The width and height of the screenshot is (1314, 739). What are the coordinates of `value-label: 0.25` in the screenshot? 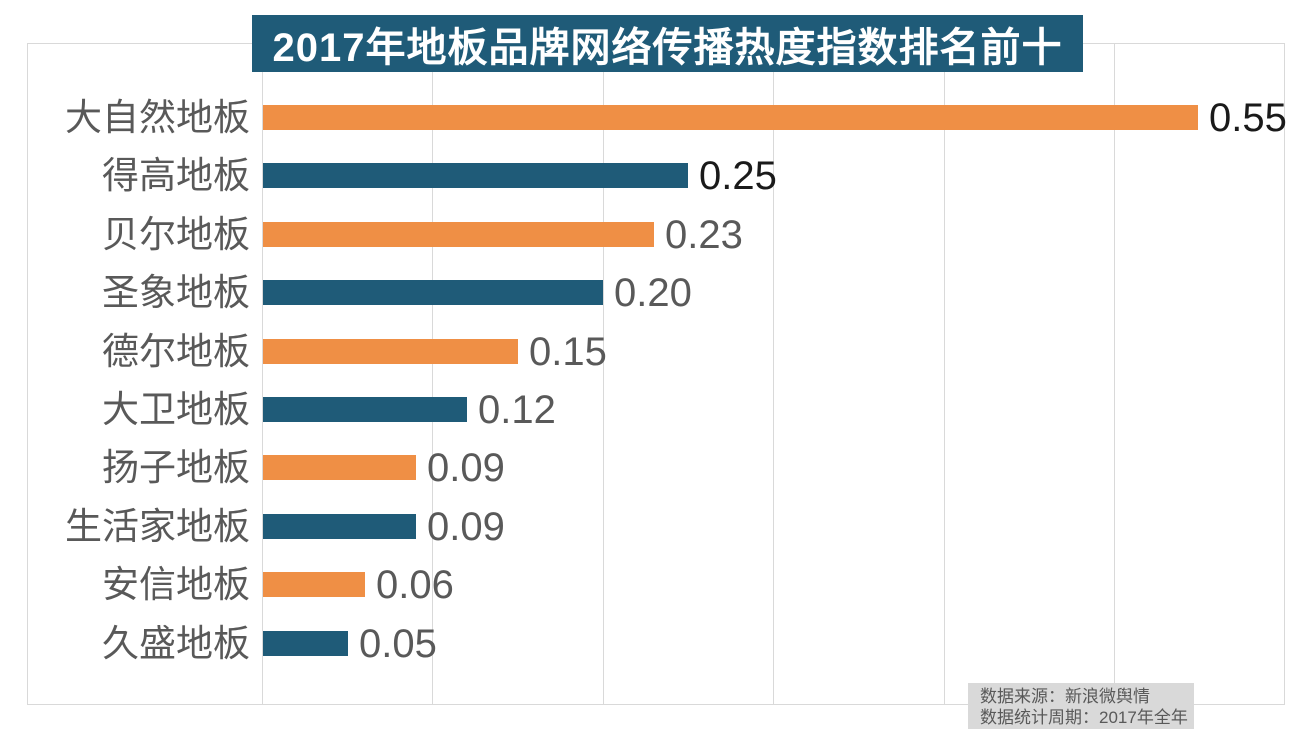 It's located at (738, 176).